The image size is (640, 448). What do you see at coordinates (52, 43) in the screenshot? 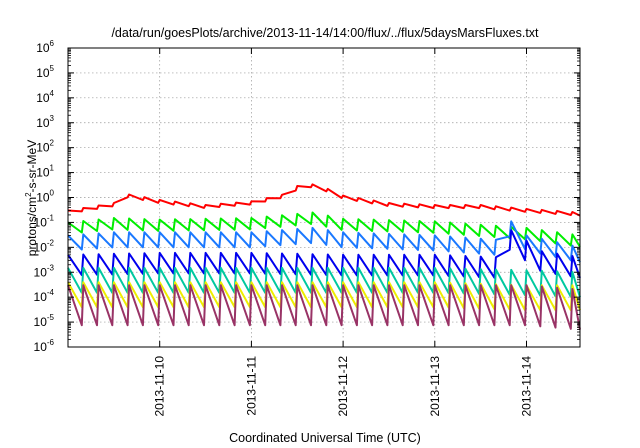
I see `y-tick-label-exp: 6` at bounding box center [52, 43].